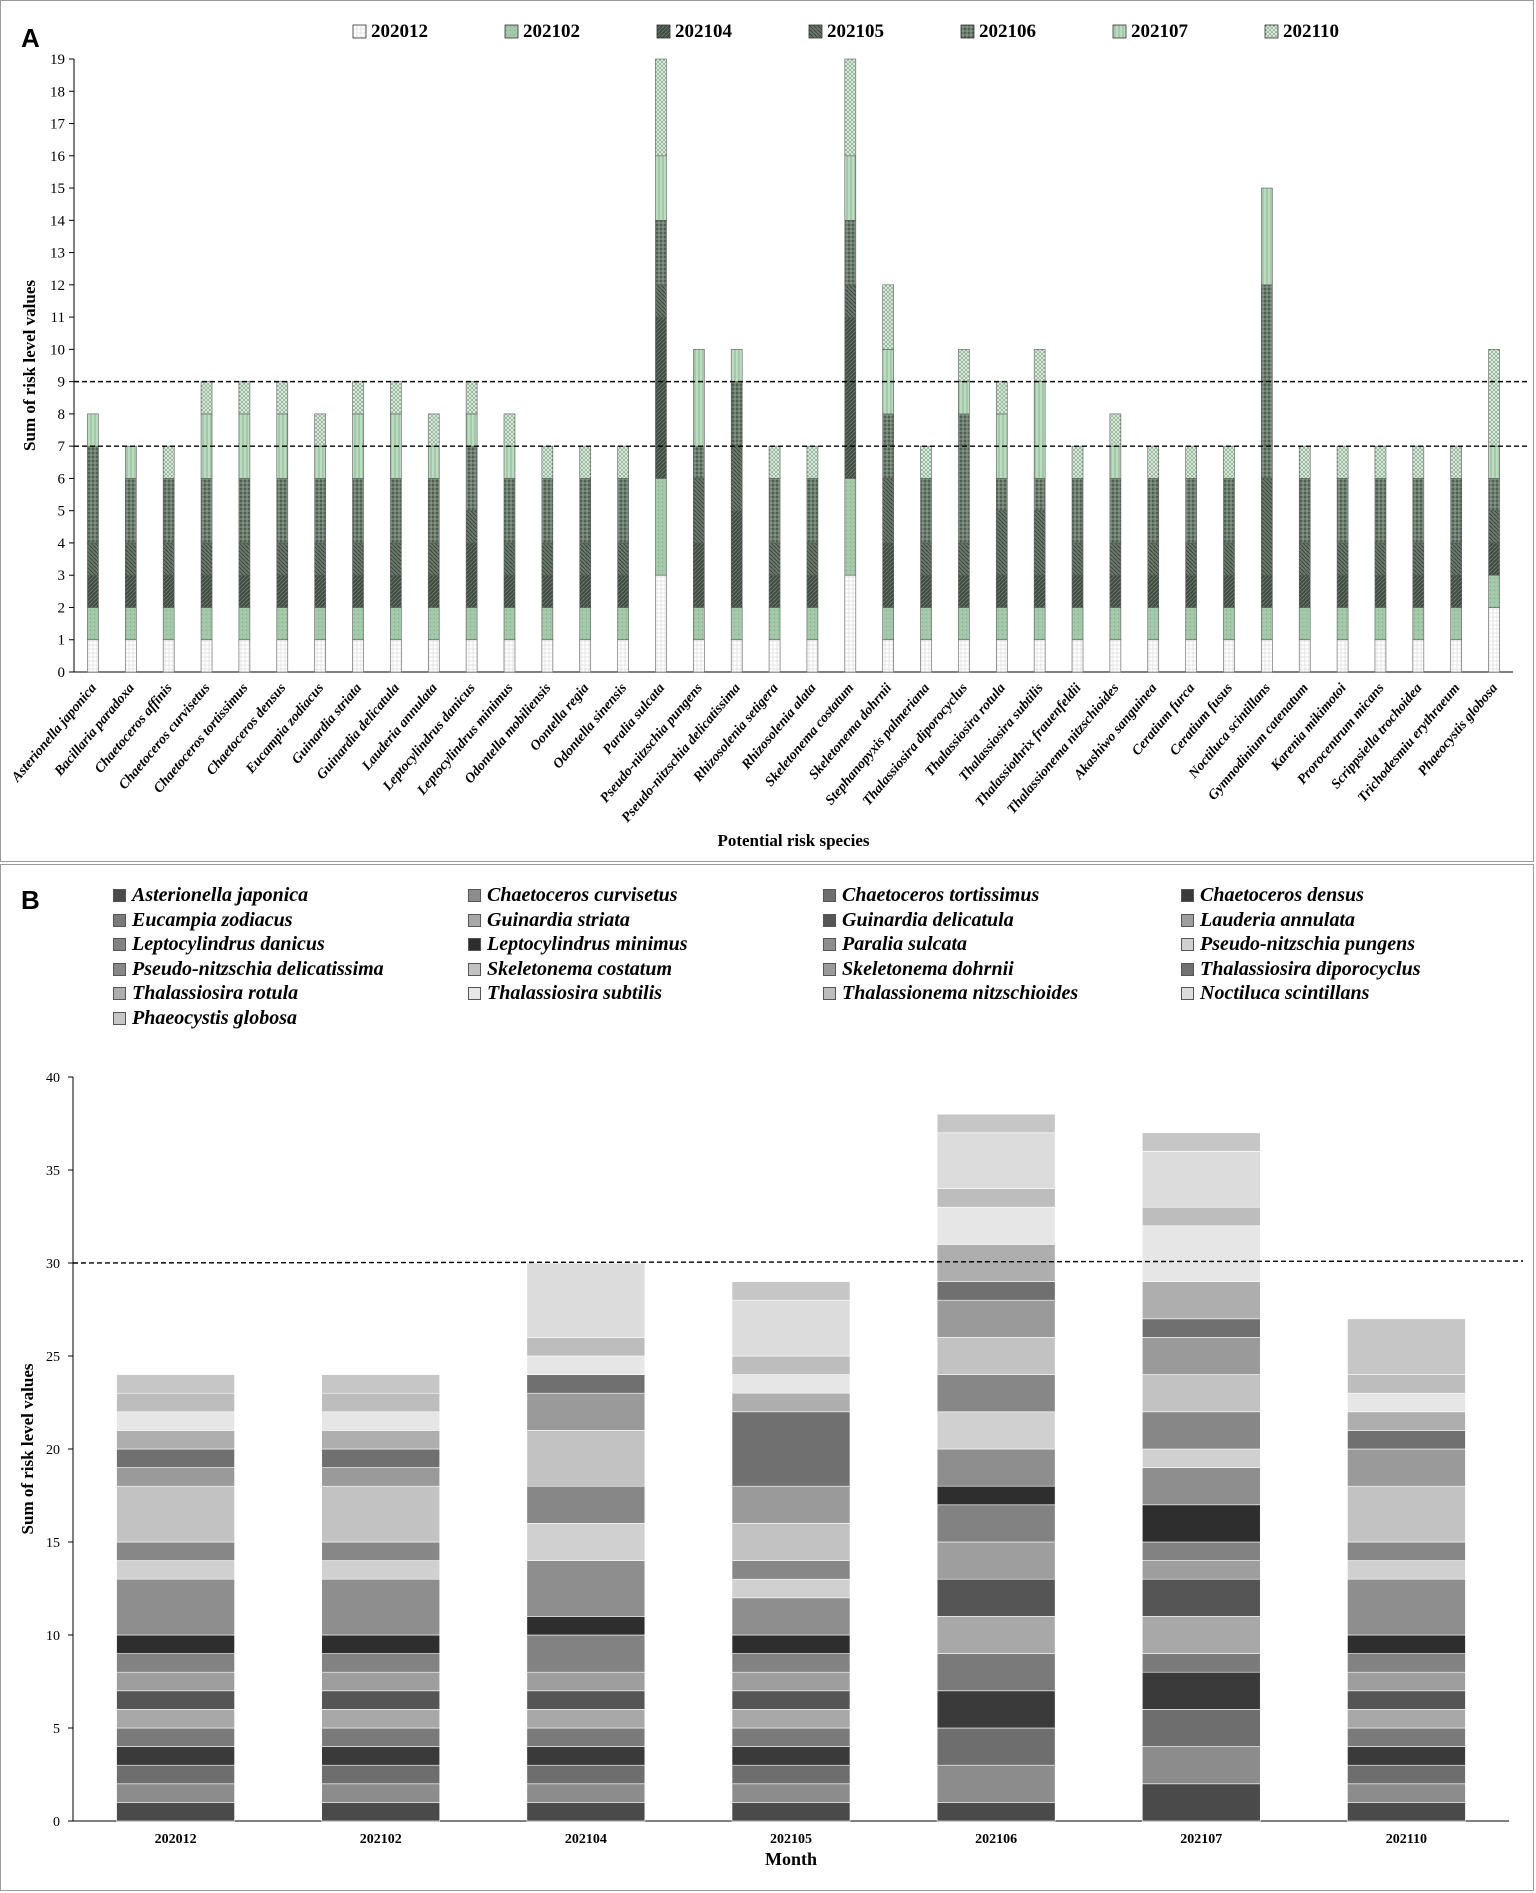  I want to click on bar-202105-thalassiosira-subtilis, so click(1039, 543).